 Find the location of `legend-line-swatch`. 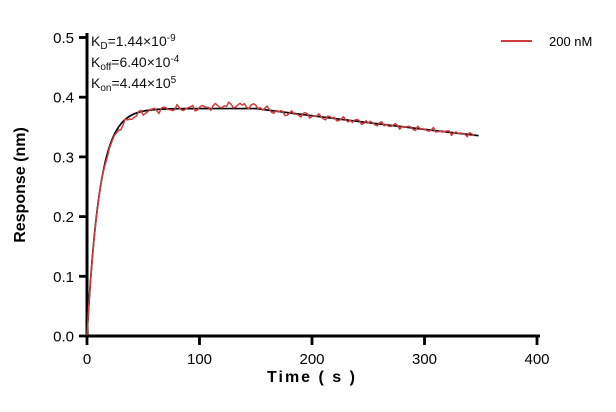

legend-line-swatch is located at coordinates (516, 41).